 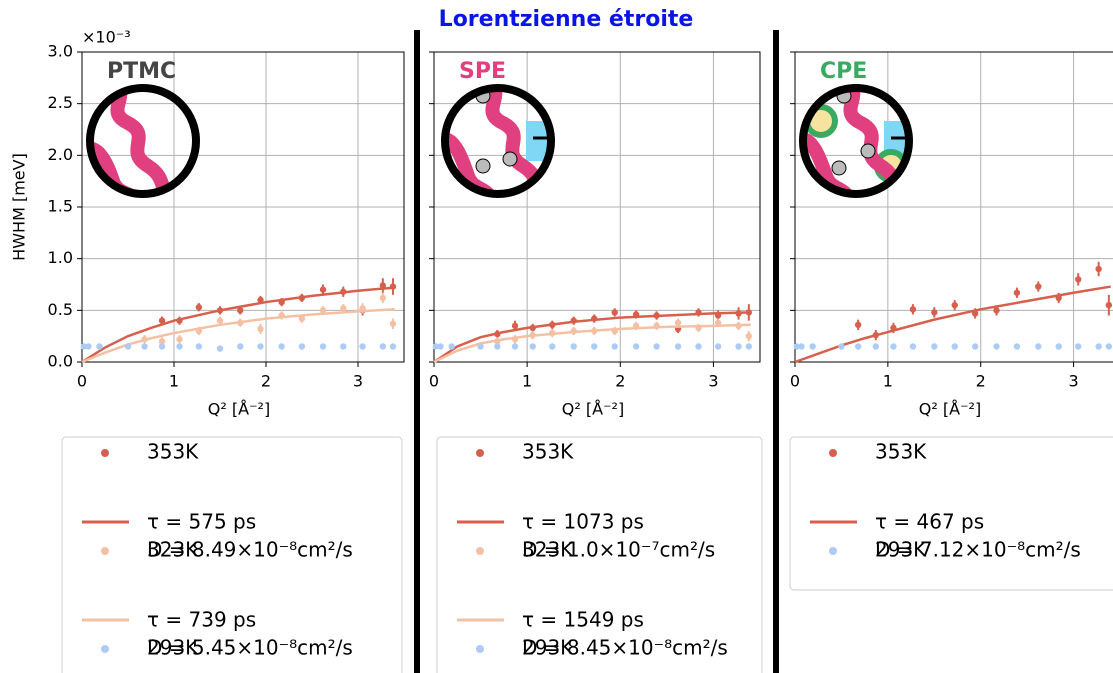 What do you see at coordinates (625, 648) in the screenshot?
I see `legend-label: D = 8.45×10⁻⁸cm²/s` at bounding box center [625, 648].